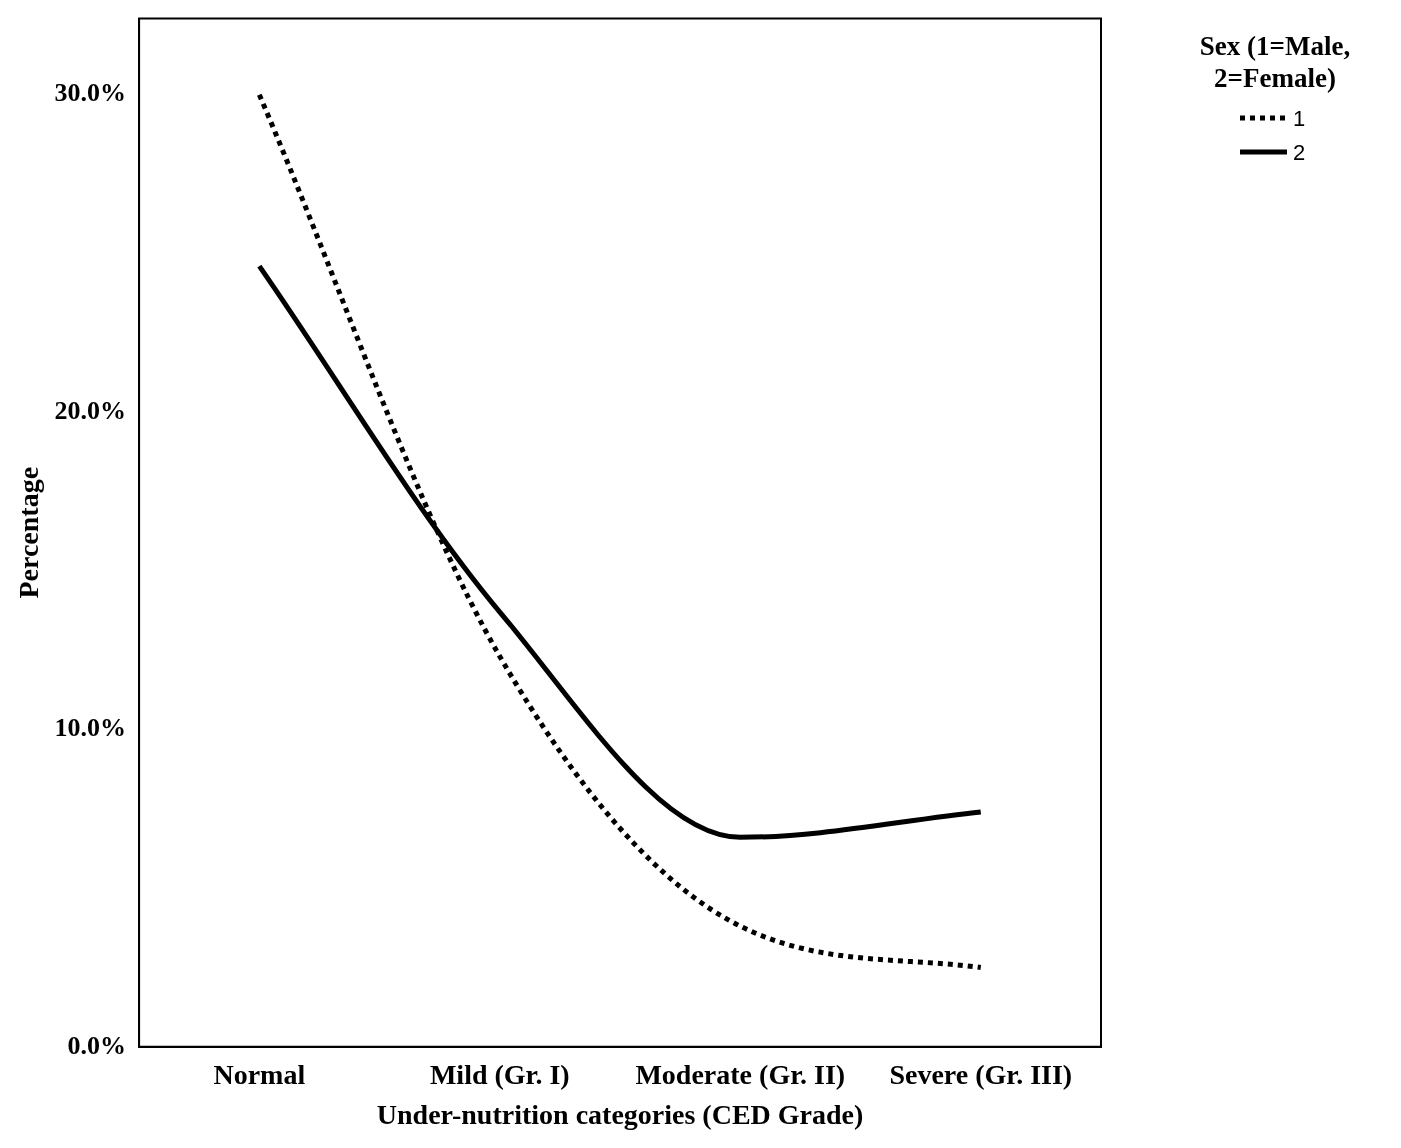 This screenshot has height=1148, width=1401. What do you see at coordinates (259, 1074) in the screenshot?
I see `x-tick-label: Normal` at bounding box center [259, 1074].